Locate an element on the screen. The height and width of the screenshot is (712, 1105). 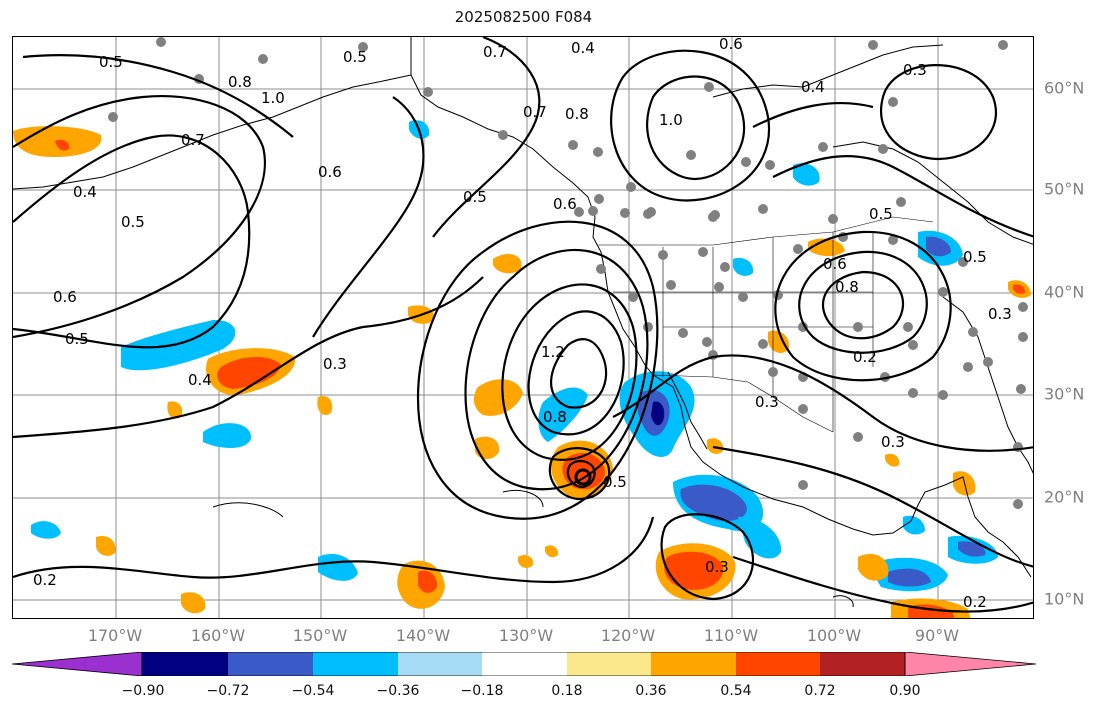
colorbar-tick-label: −0.72 is located at coordinates (228, 691).